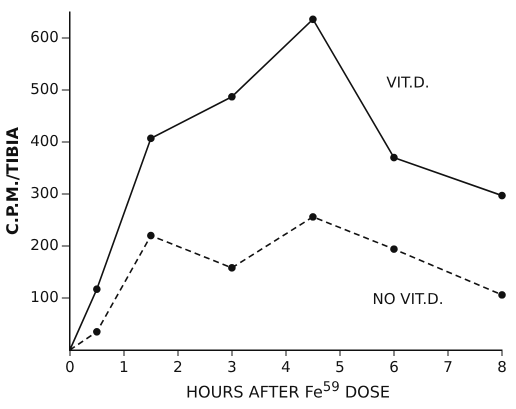  Describe the element at coordinates (44, 297) in the screenshot. I see `y-tick-label: 100` at that location.